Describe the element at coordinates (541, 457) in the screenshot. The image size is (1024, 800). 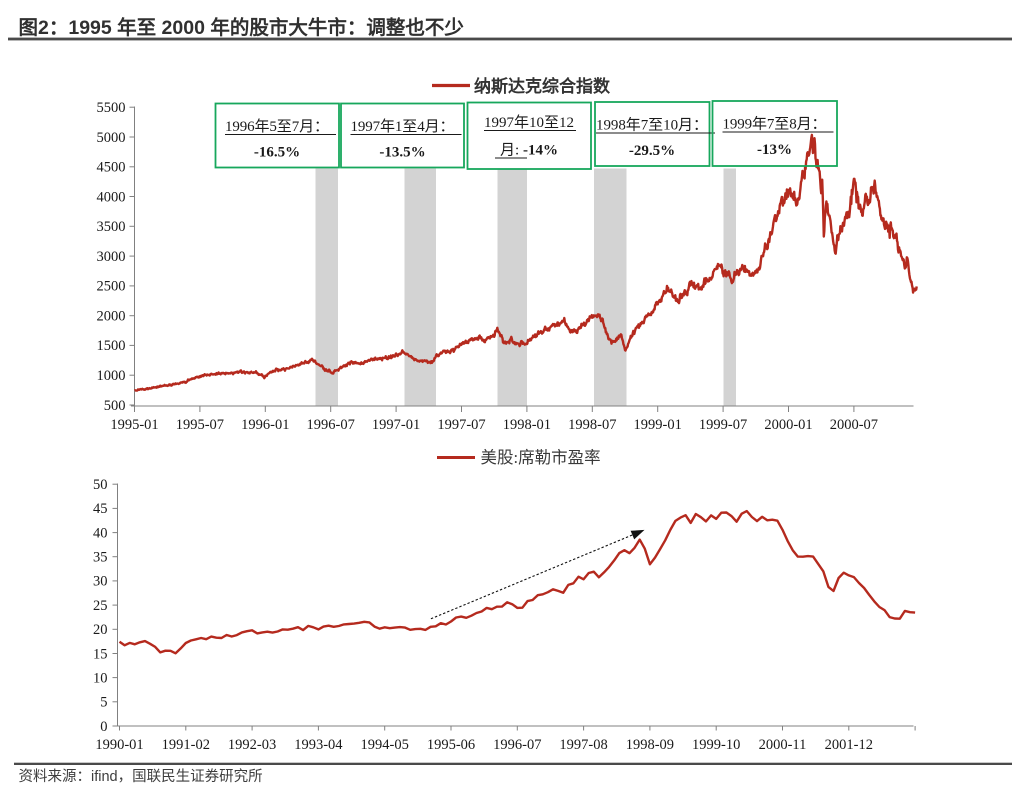
I see `svg-text: 美股:席勒市盈率` at that location.